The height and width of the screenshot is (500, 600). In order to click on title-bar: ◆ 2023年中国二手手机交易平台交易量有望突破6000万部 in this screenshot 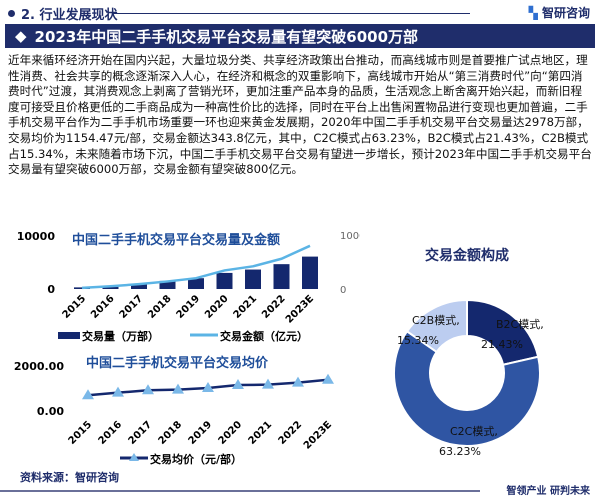, I will do `click(300, 36)`.